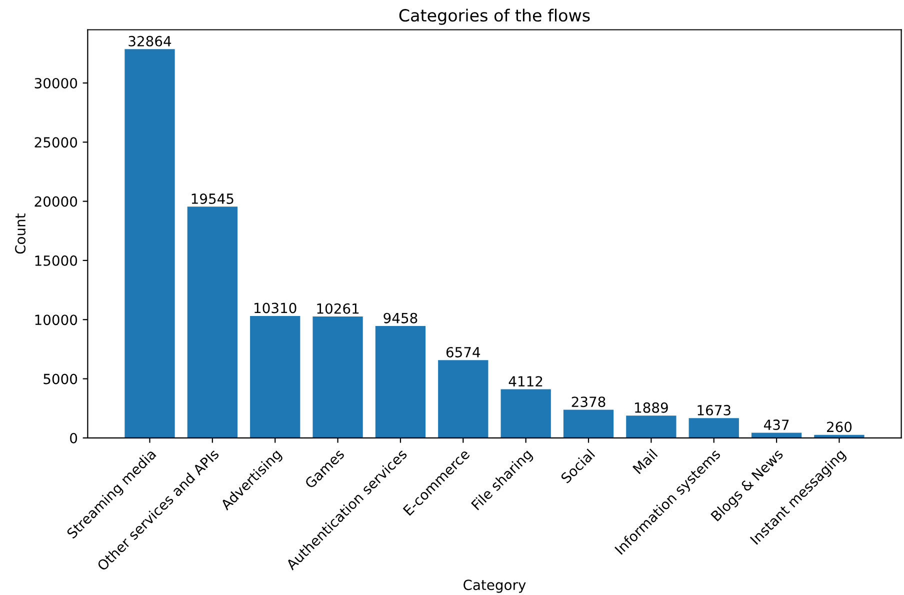 This screenshot has height=595, width=904. Describe the element at coordinates (589, 402) in the screenshot. I see `data-label: 2378` at that location.